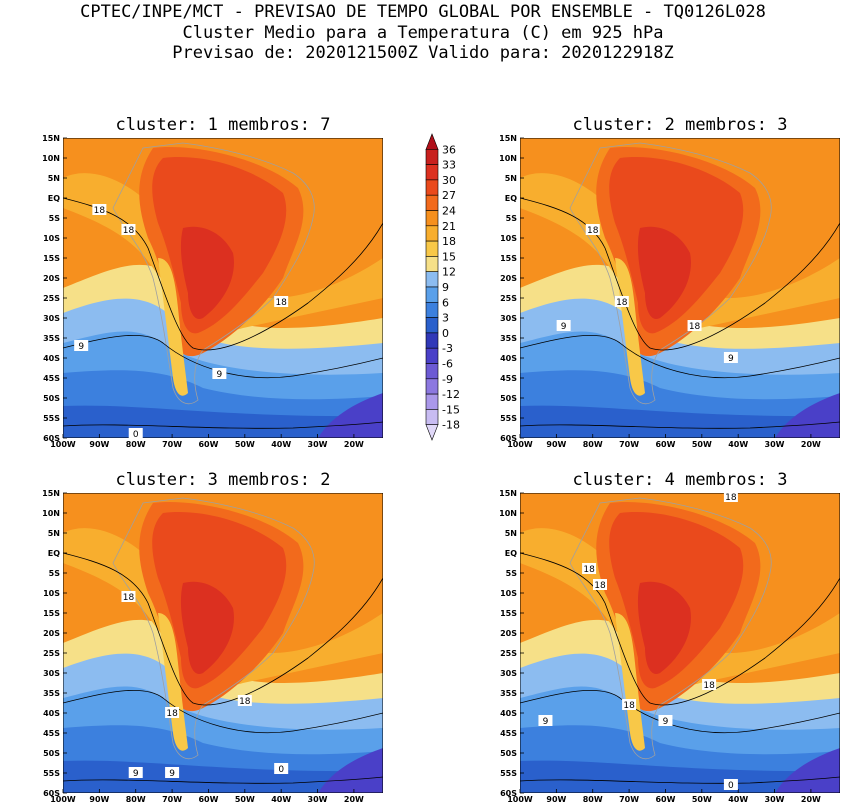 This screenshot has width=847, height=803. Describe the element at coordinates (680, 480) in the screenshot. I see `panel-title: cluster: 4 membros: 3` at that location.